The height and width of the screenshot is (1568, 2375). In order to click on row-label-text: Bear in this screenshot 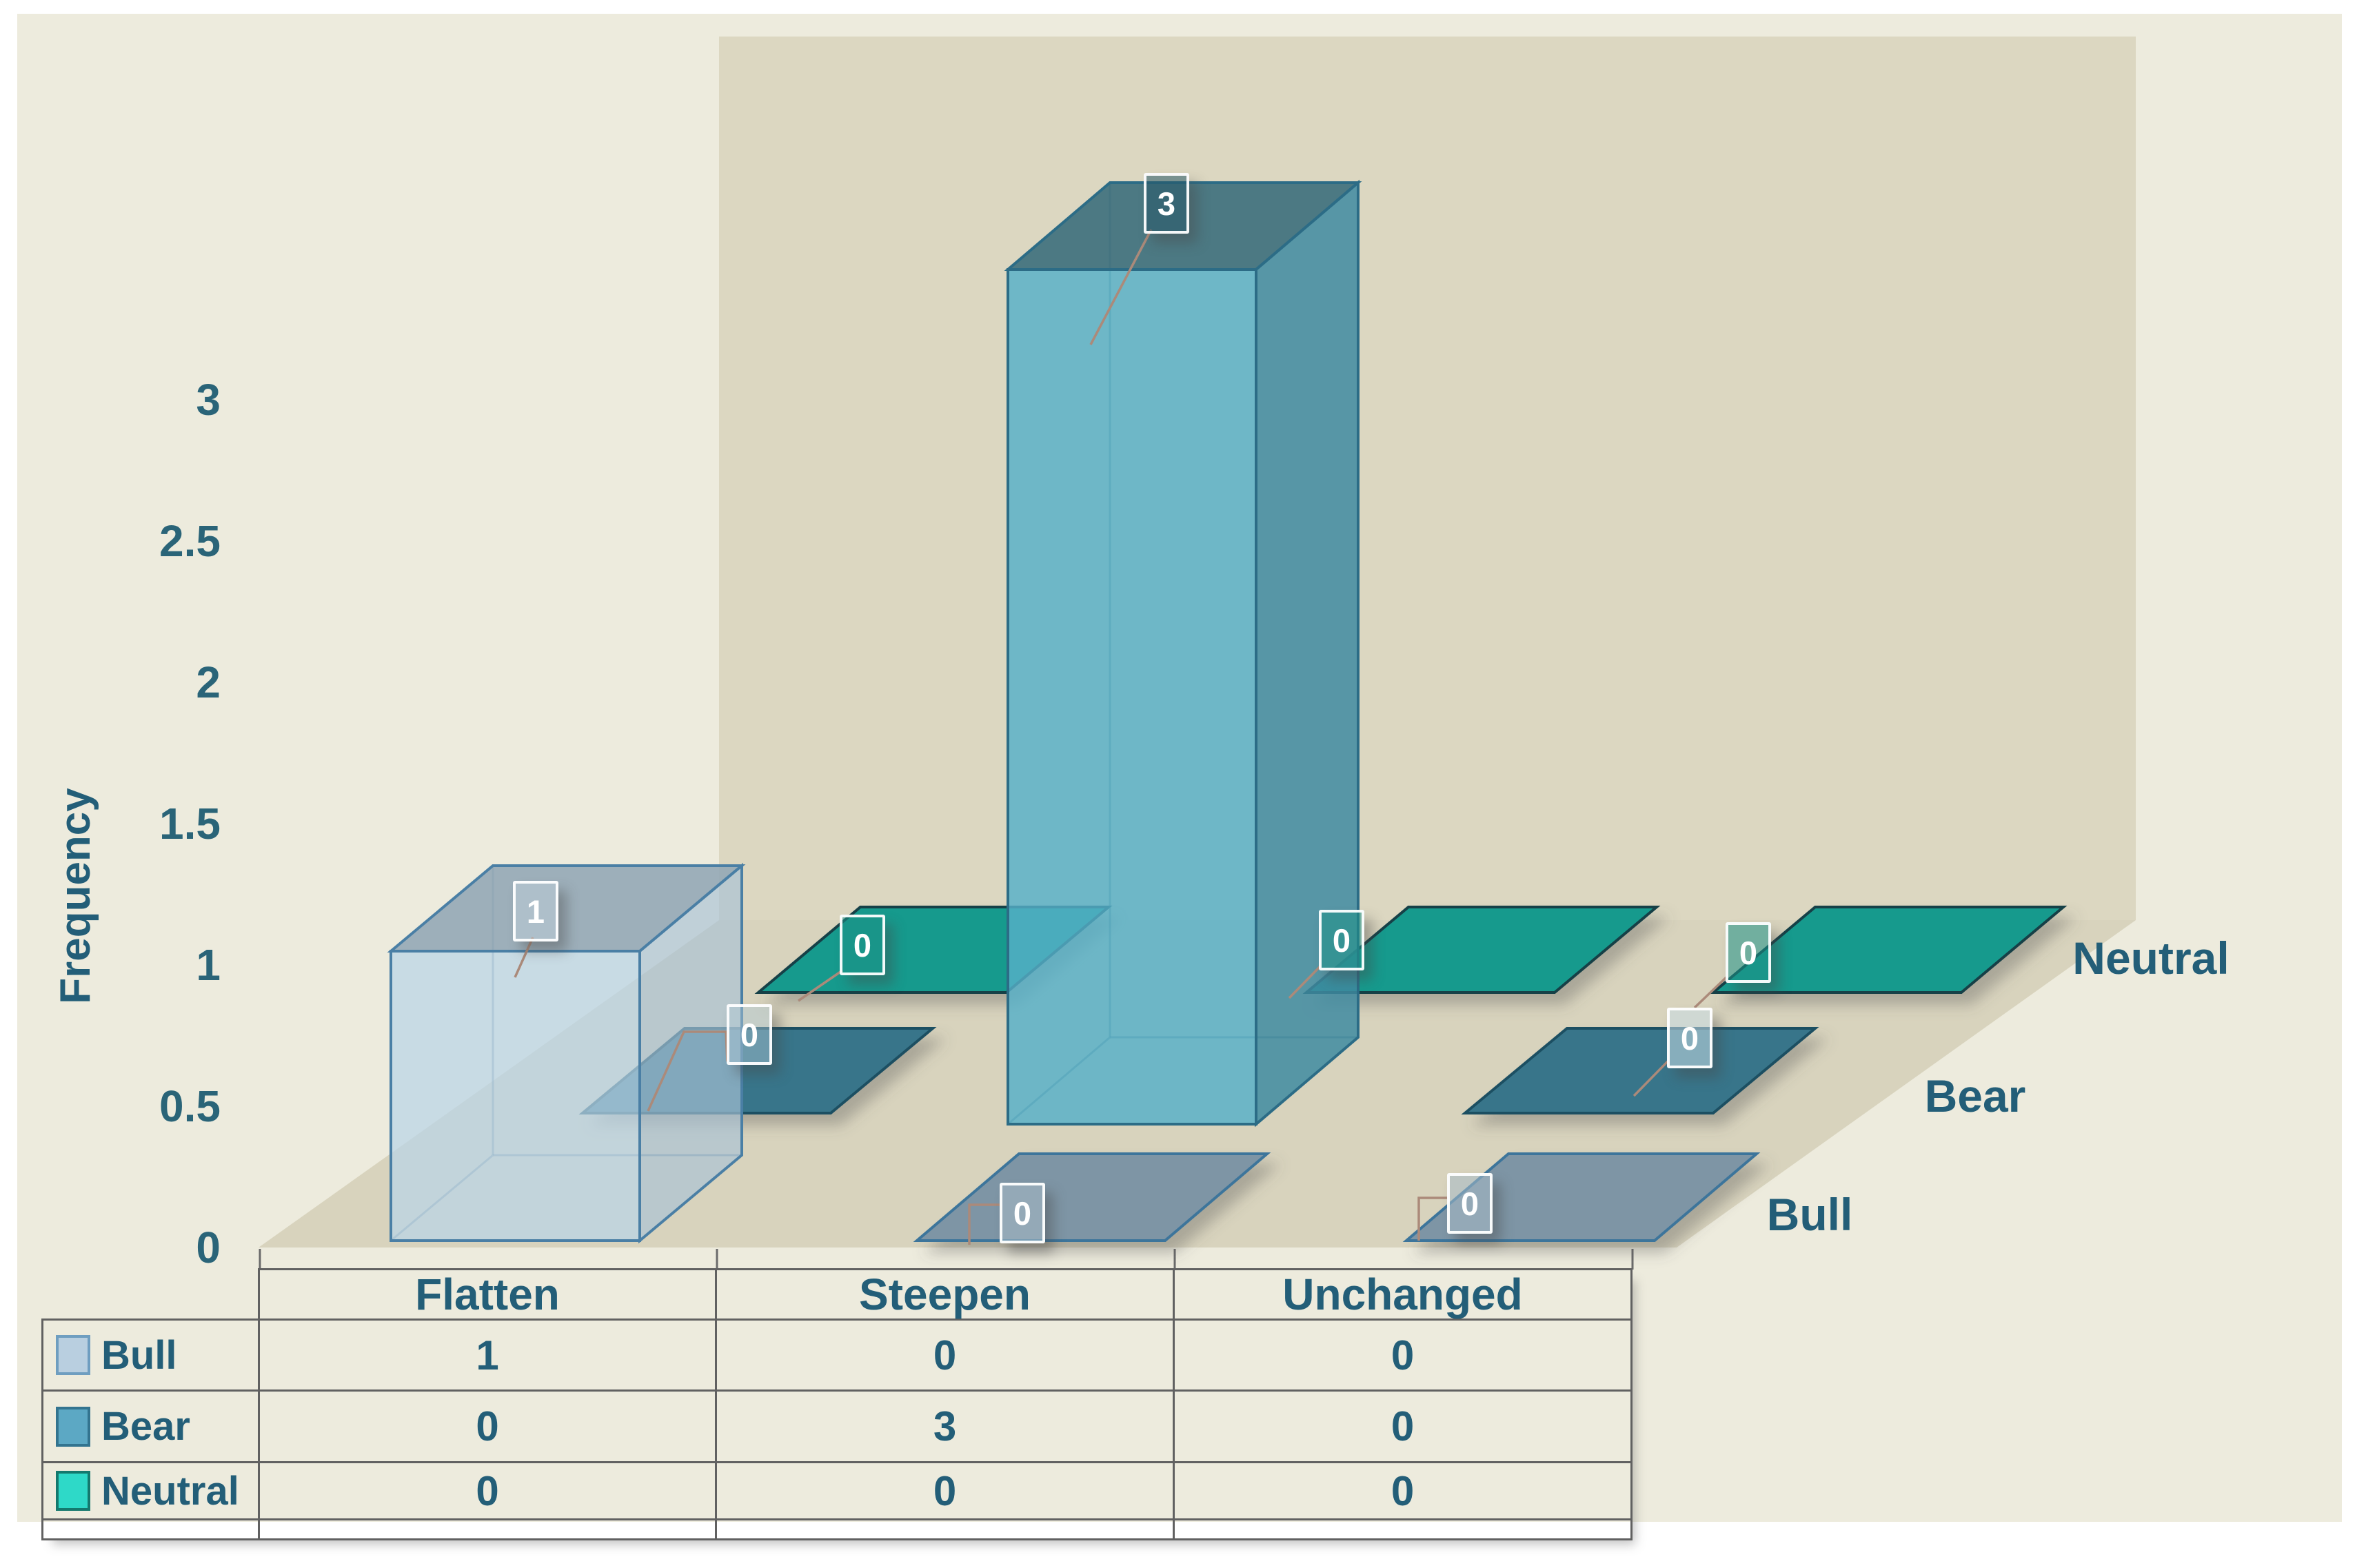, I will do `click(146, 1426)`.